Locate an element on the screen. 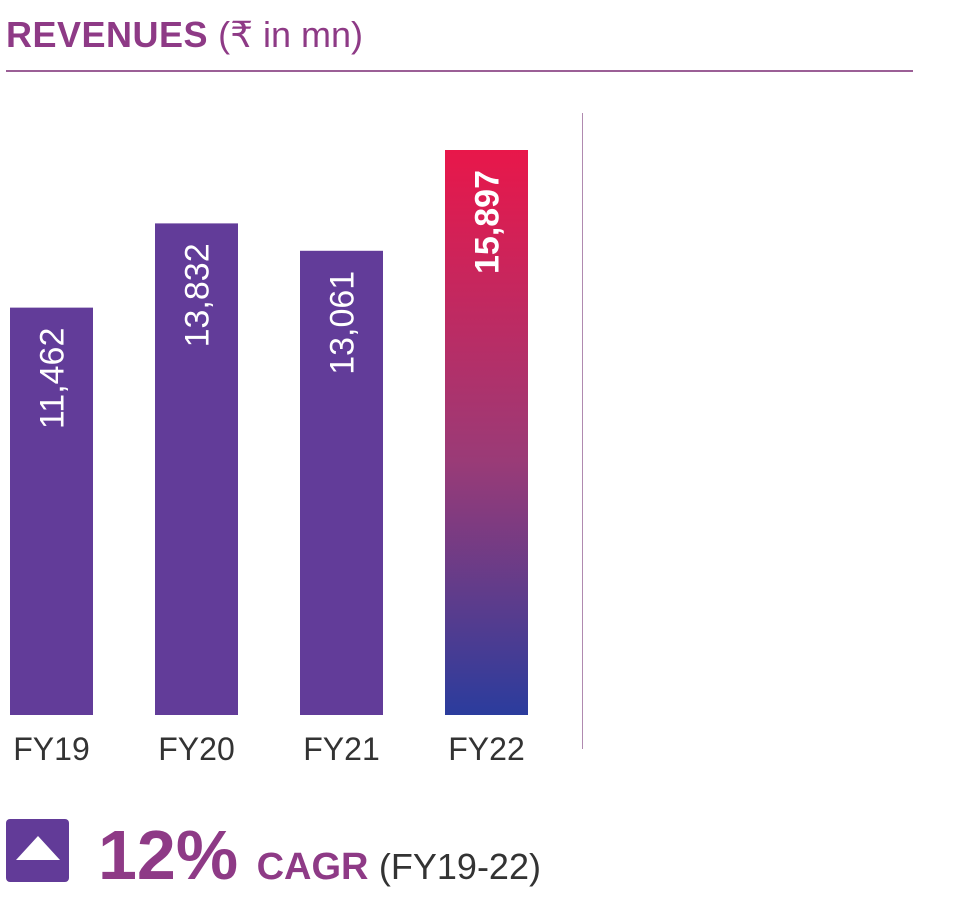 Image resolution: width=958 pixels, height=906 pixels. bar-fy21 is located at coordinates (341, 483).